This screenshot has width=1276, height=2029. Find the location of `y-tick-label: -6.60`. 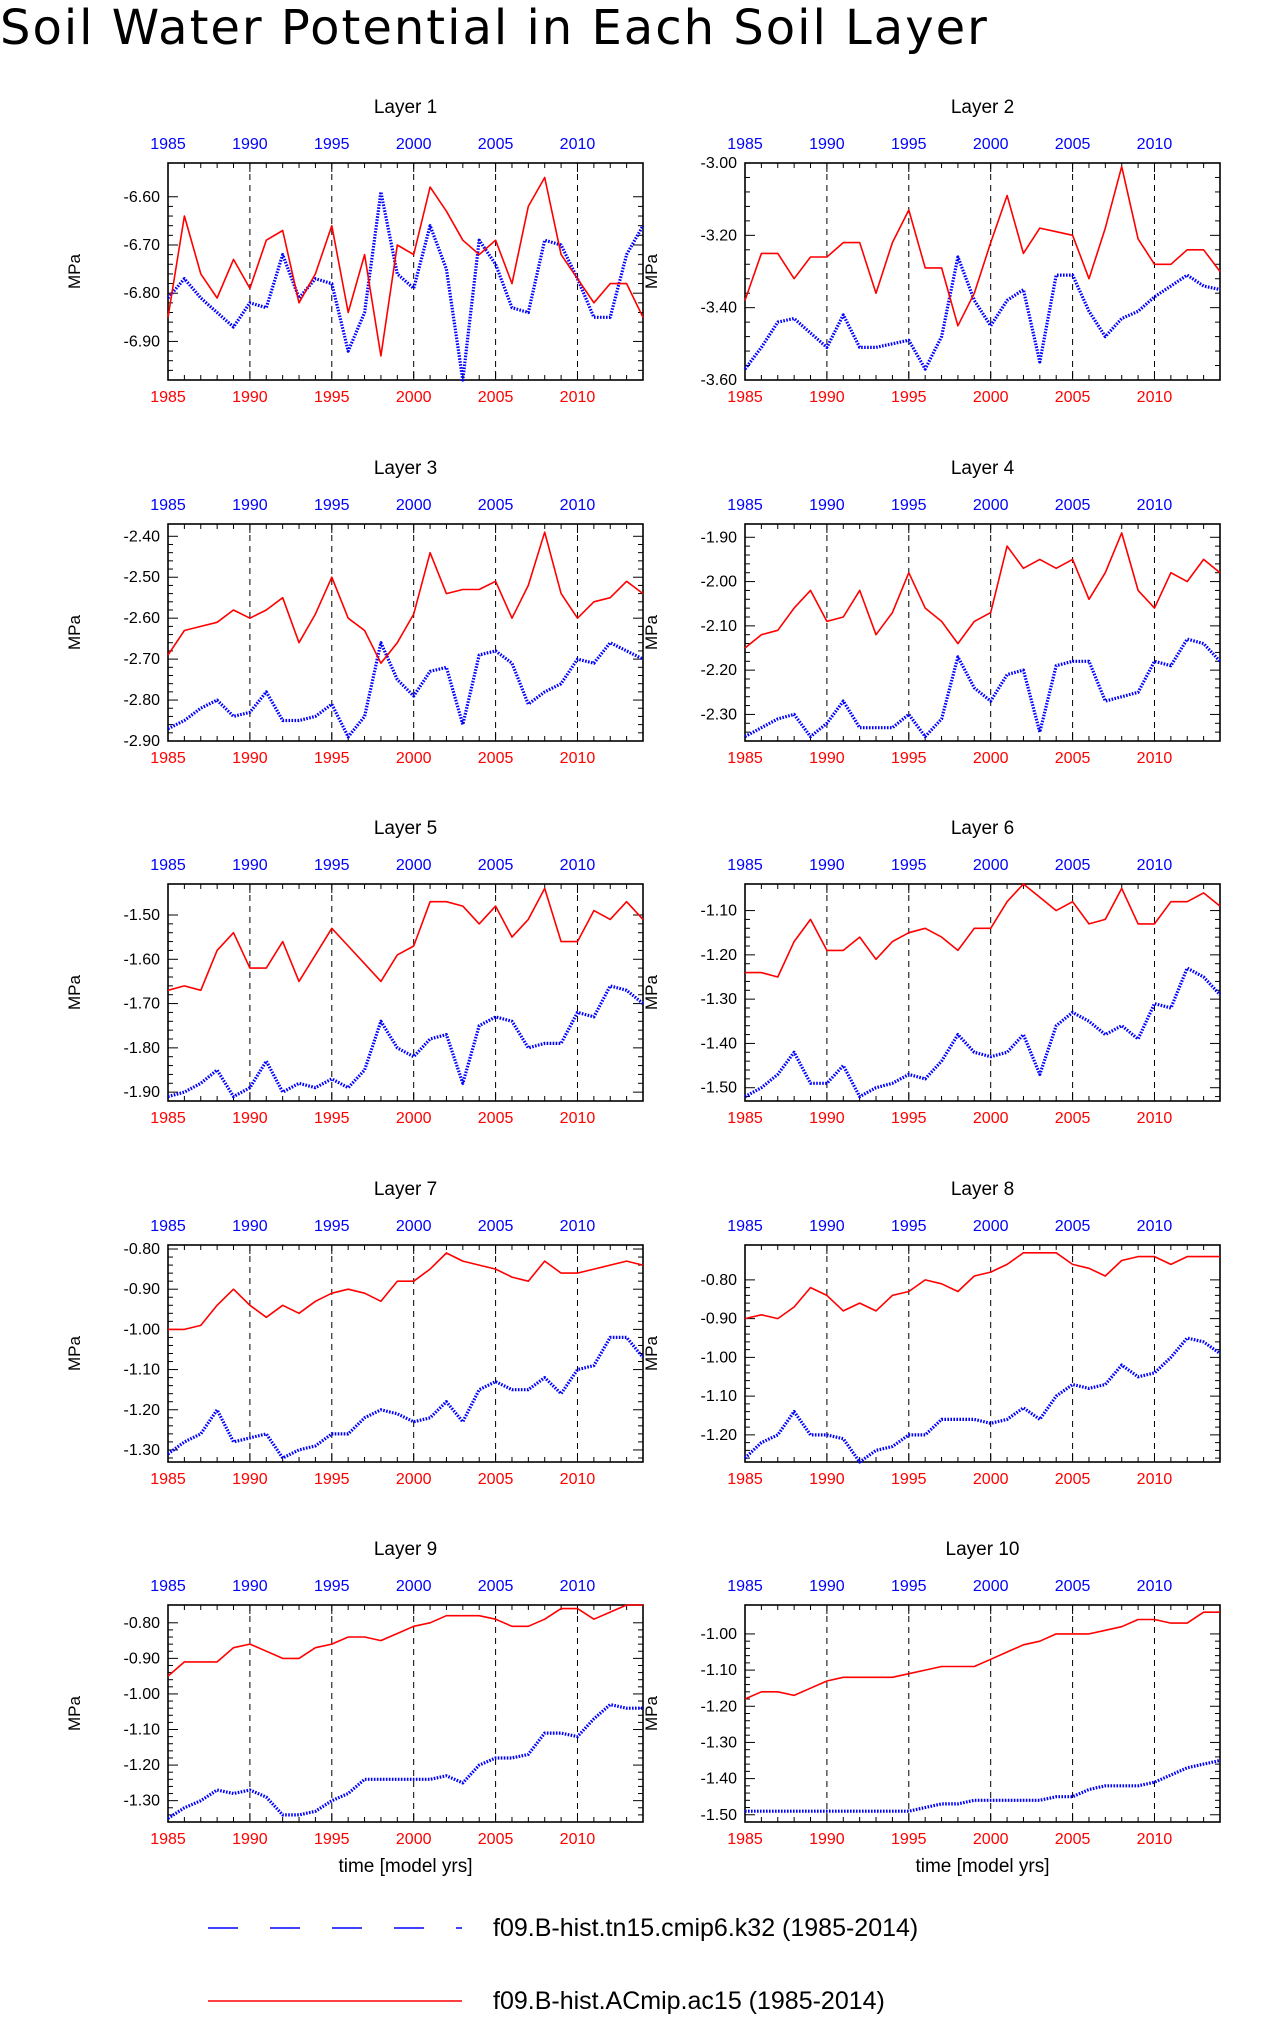

y-tick-label: -6.60 is located at coordinates (142, 197).